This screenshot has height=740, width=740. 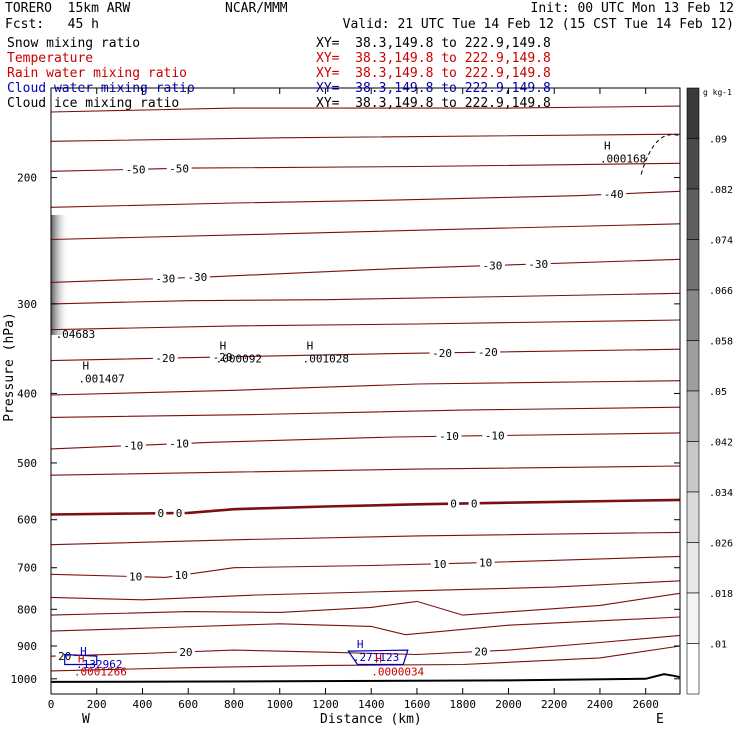 What do you see at coordinates (93, 103) in the screenshot?
I see `field-name-cloud-ice: Cloud ice mixing ratio` at bounding box center [93, 103].